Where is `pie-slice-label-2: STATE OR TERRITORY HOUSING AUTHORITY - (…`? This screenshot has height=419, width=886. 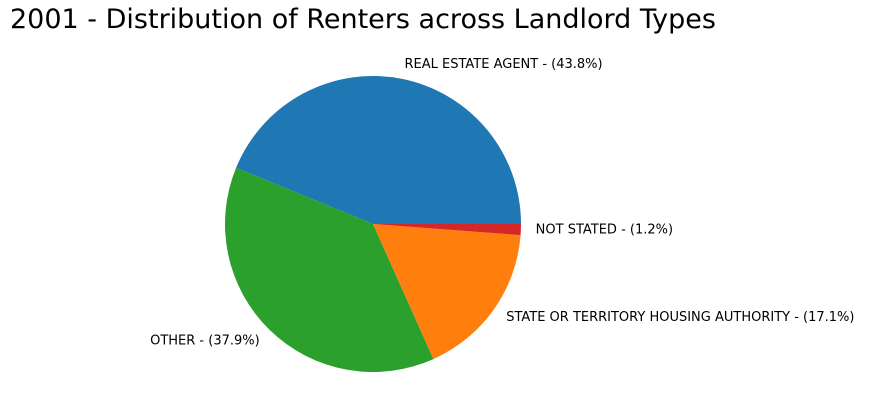 pie-slice-label-2: STATE OR TERRITORY HOUSING AUTHORITY - (… is located at coordinates (680, 317).